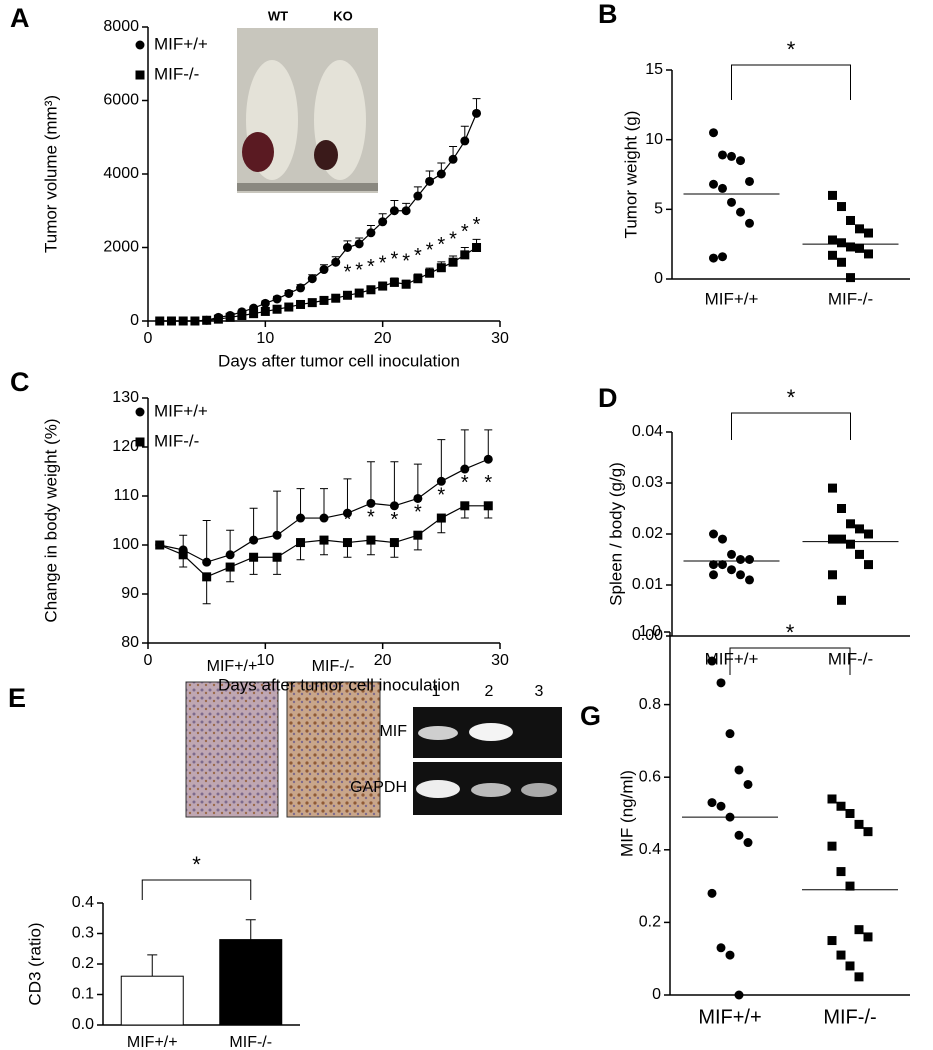  Describe the element at coordinates (134, 320) in the screenshot. I see `y-tick-label: 0` at that location.